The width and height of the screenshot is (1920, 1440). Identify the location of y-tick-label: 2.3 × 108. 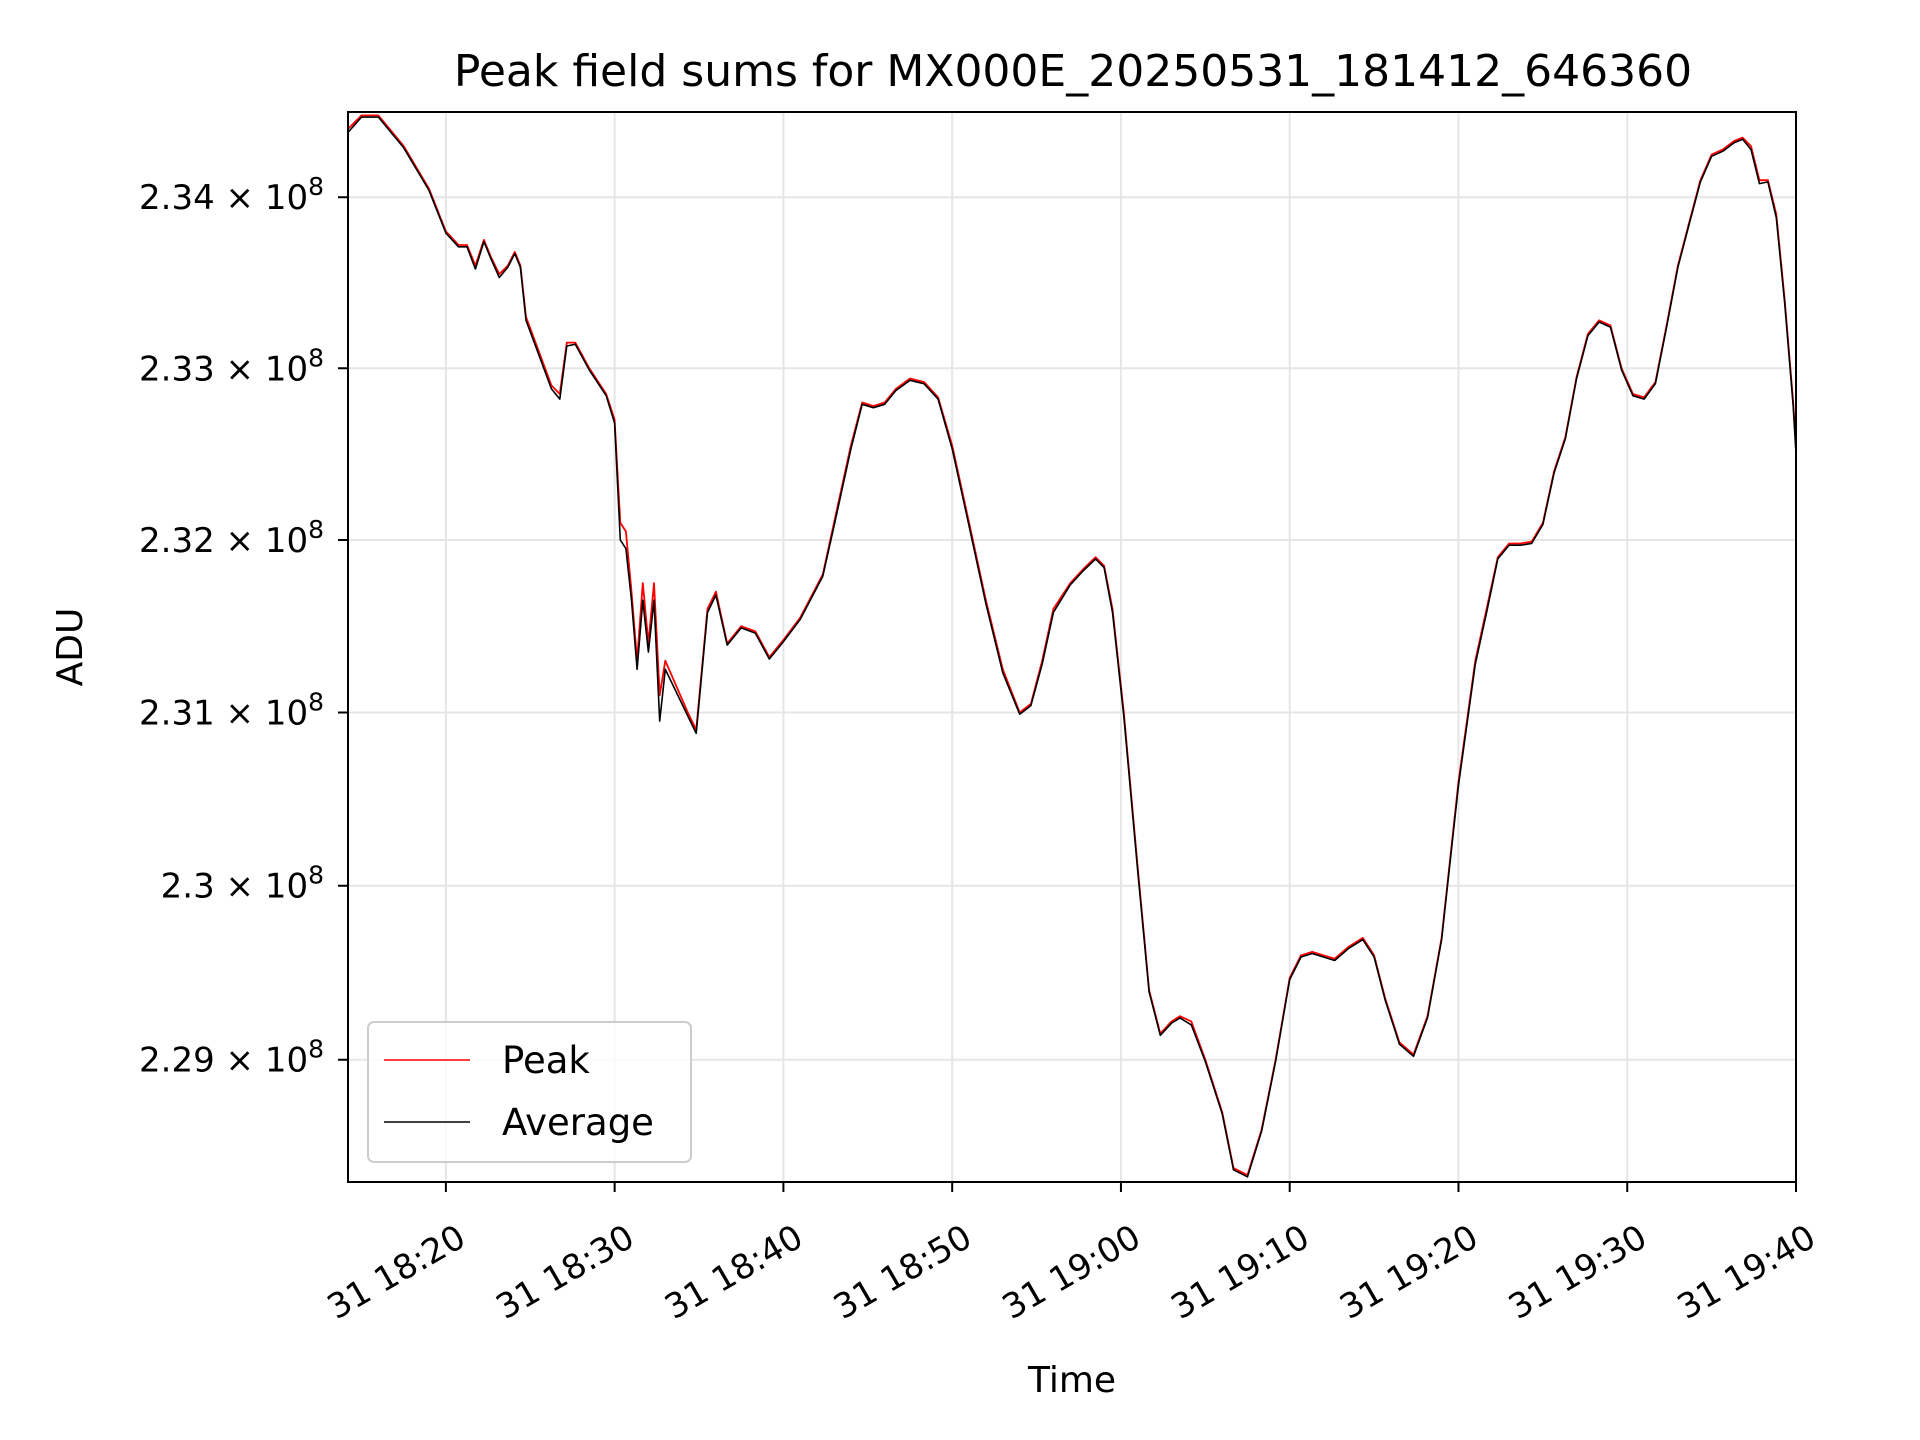
(242, 884).